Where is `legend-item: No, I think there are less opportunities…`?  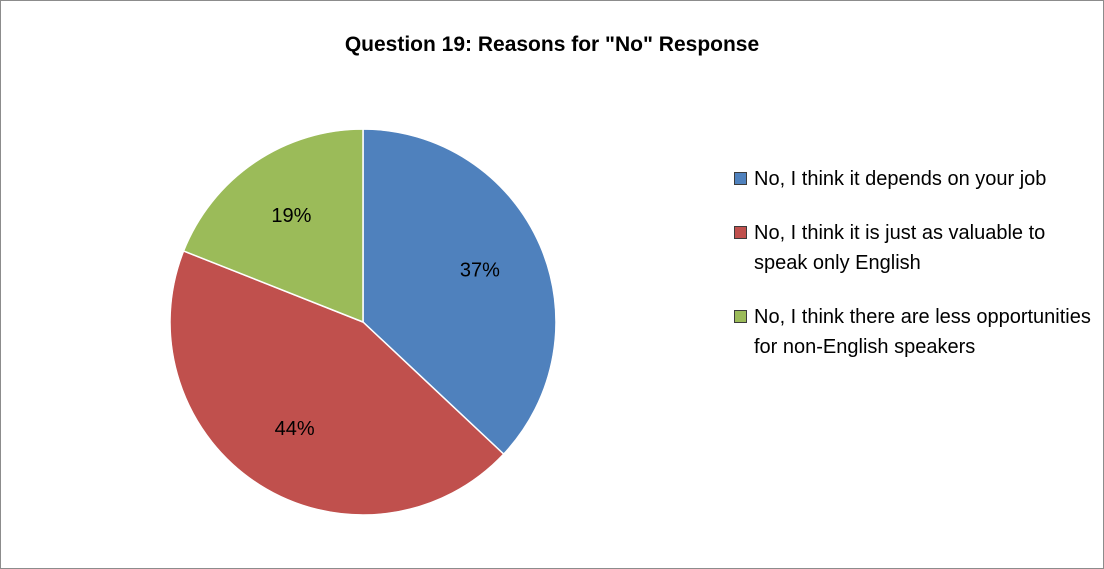 legend-item: No, I think there are less opportunities… is located at coordinates (914, 332).